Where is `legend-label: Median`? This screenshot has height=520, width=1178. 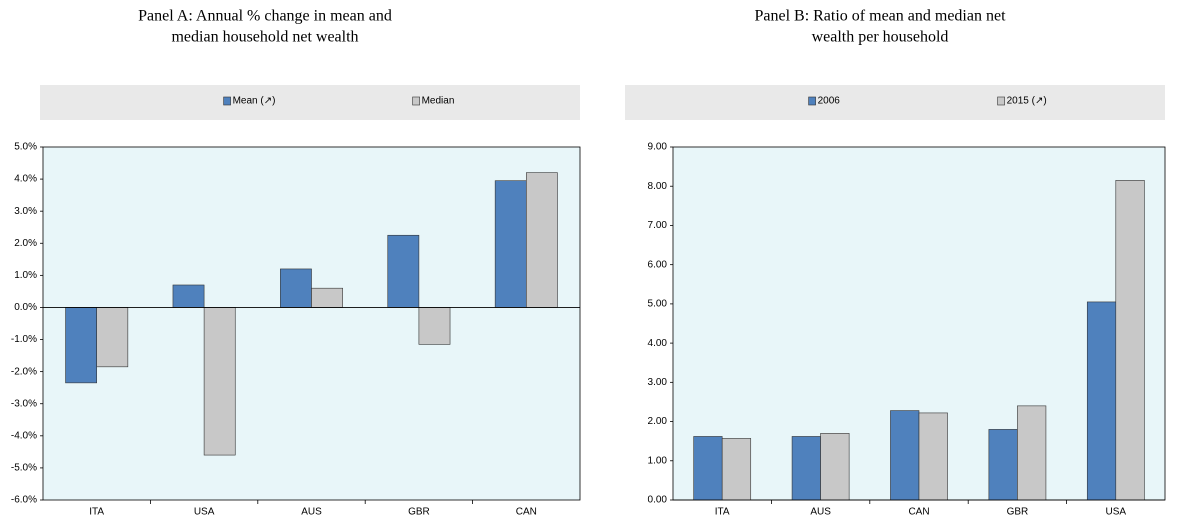
legend-label: Median is located at coordinates (438, 101).